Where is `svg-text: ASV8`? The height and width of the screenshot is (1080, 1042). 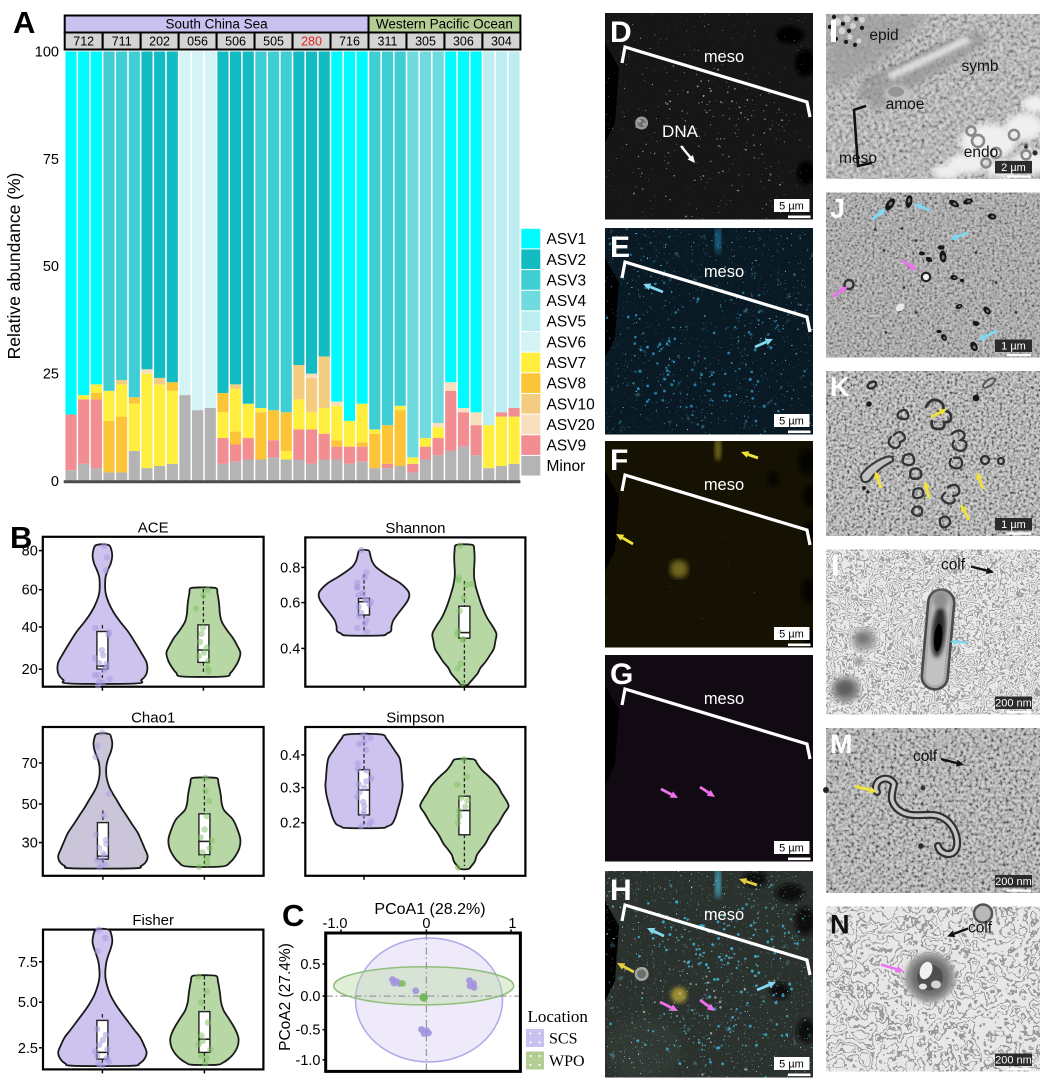 svg-text: ASV8 is located at coordinates (567, 384).